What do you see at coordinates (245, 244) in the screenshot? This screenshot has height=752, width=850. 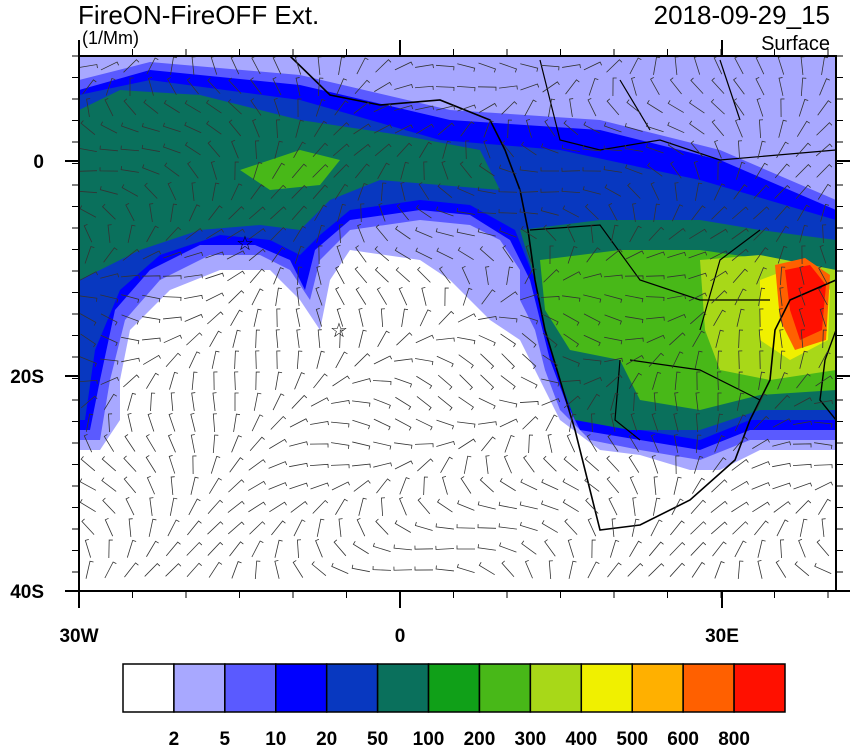 I see `site-marker: ☆` at bounding box center [245, 244].